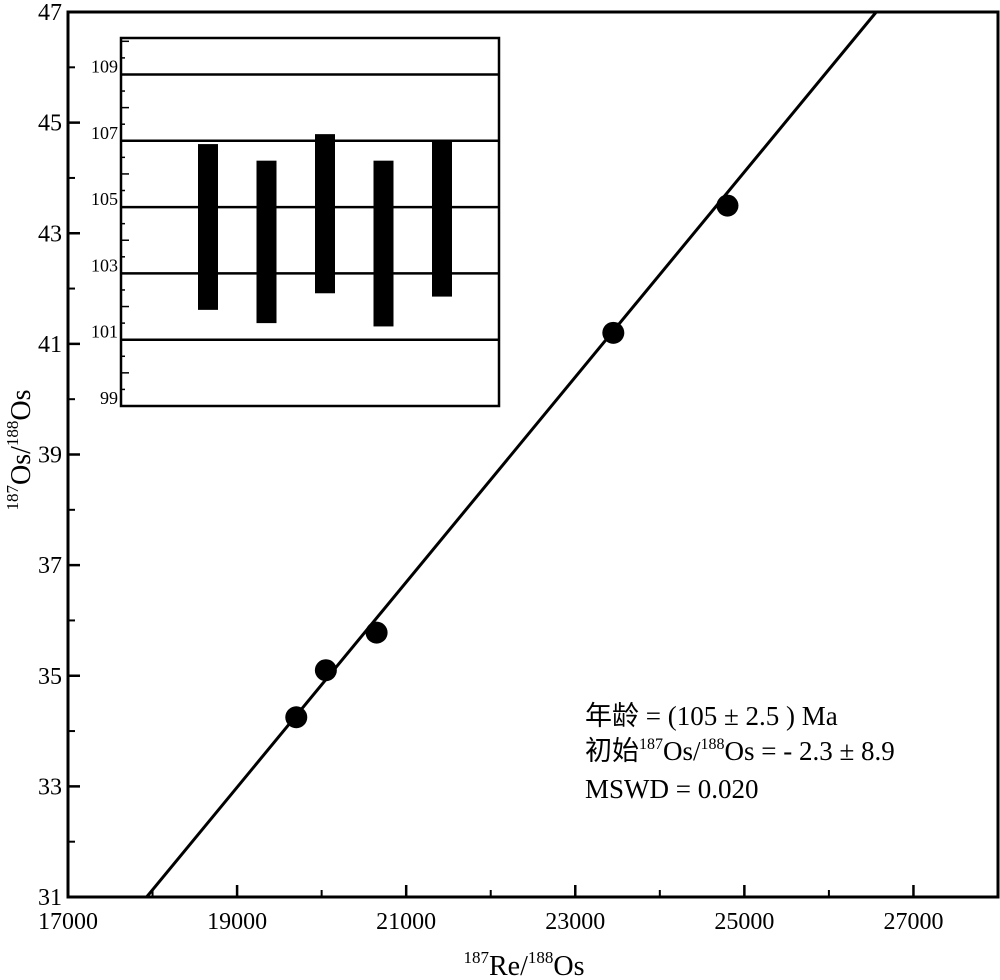 This screenshot has width=1000, height=980. Describe the element at coordinates (12, 498) in the screenshot. I see `y-axis-title-sup: 187` at that location.